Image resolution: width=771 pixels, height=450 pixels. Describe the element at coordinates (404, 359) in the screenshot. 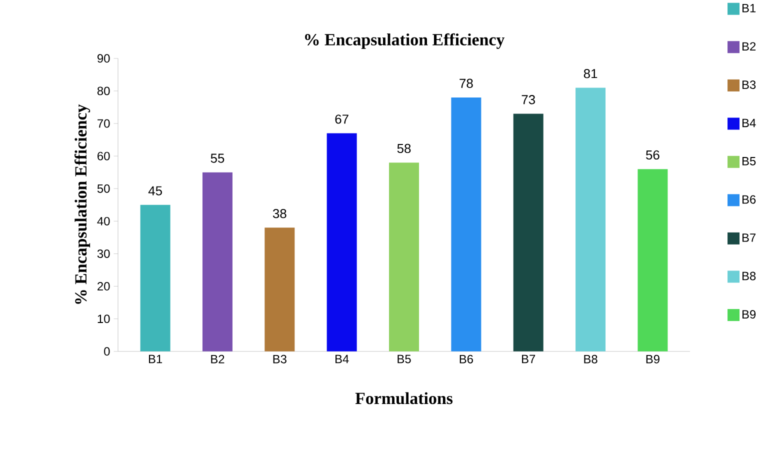

I see `x-tick-label: B5` at that location.